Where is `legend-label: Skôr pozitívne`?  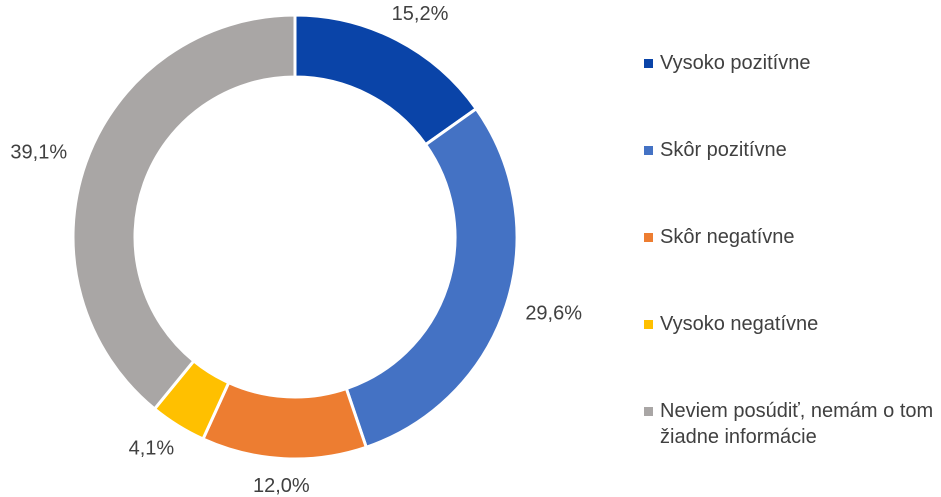 legend-label: Skôr pozitívne is located at coordinates (723, 150).